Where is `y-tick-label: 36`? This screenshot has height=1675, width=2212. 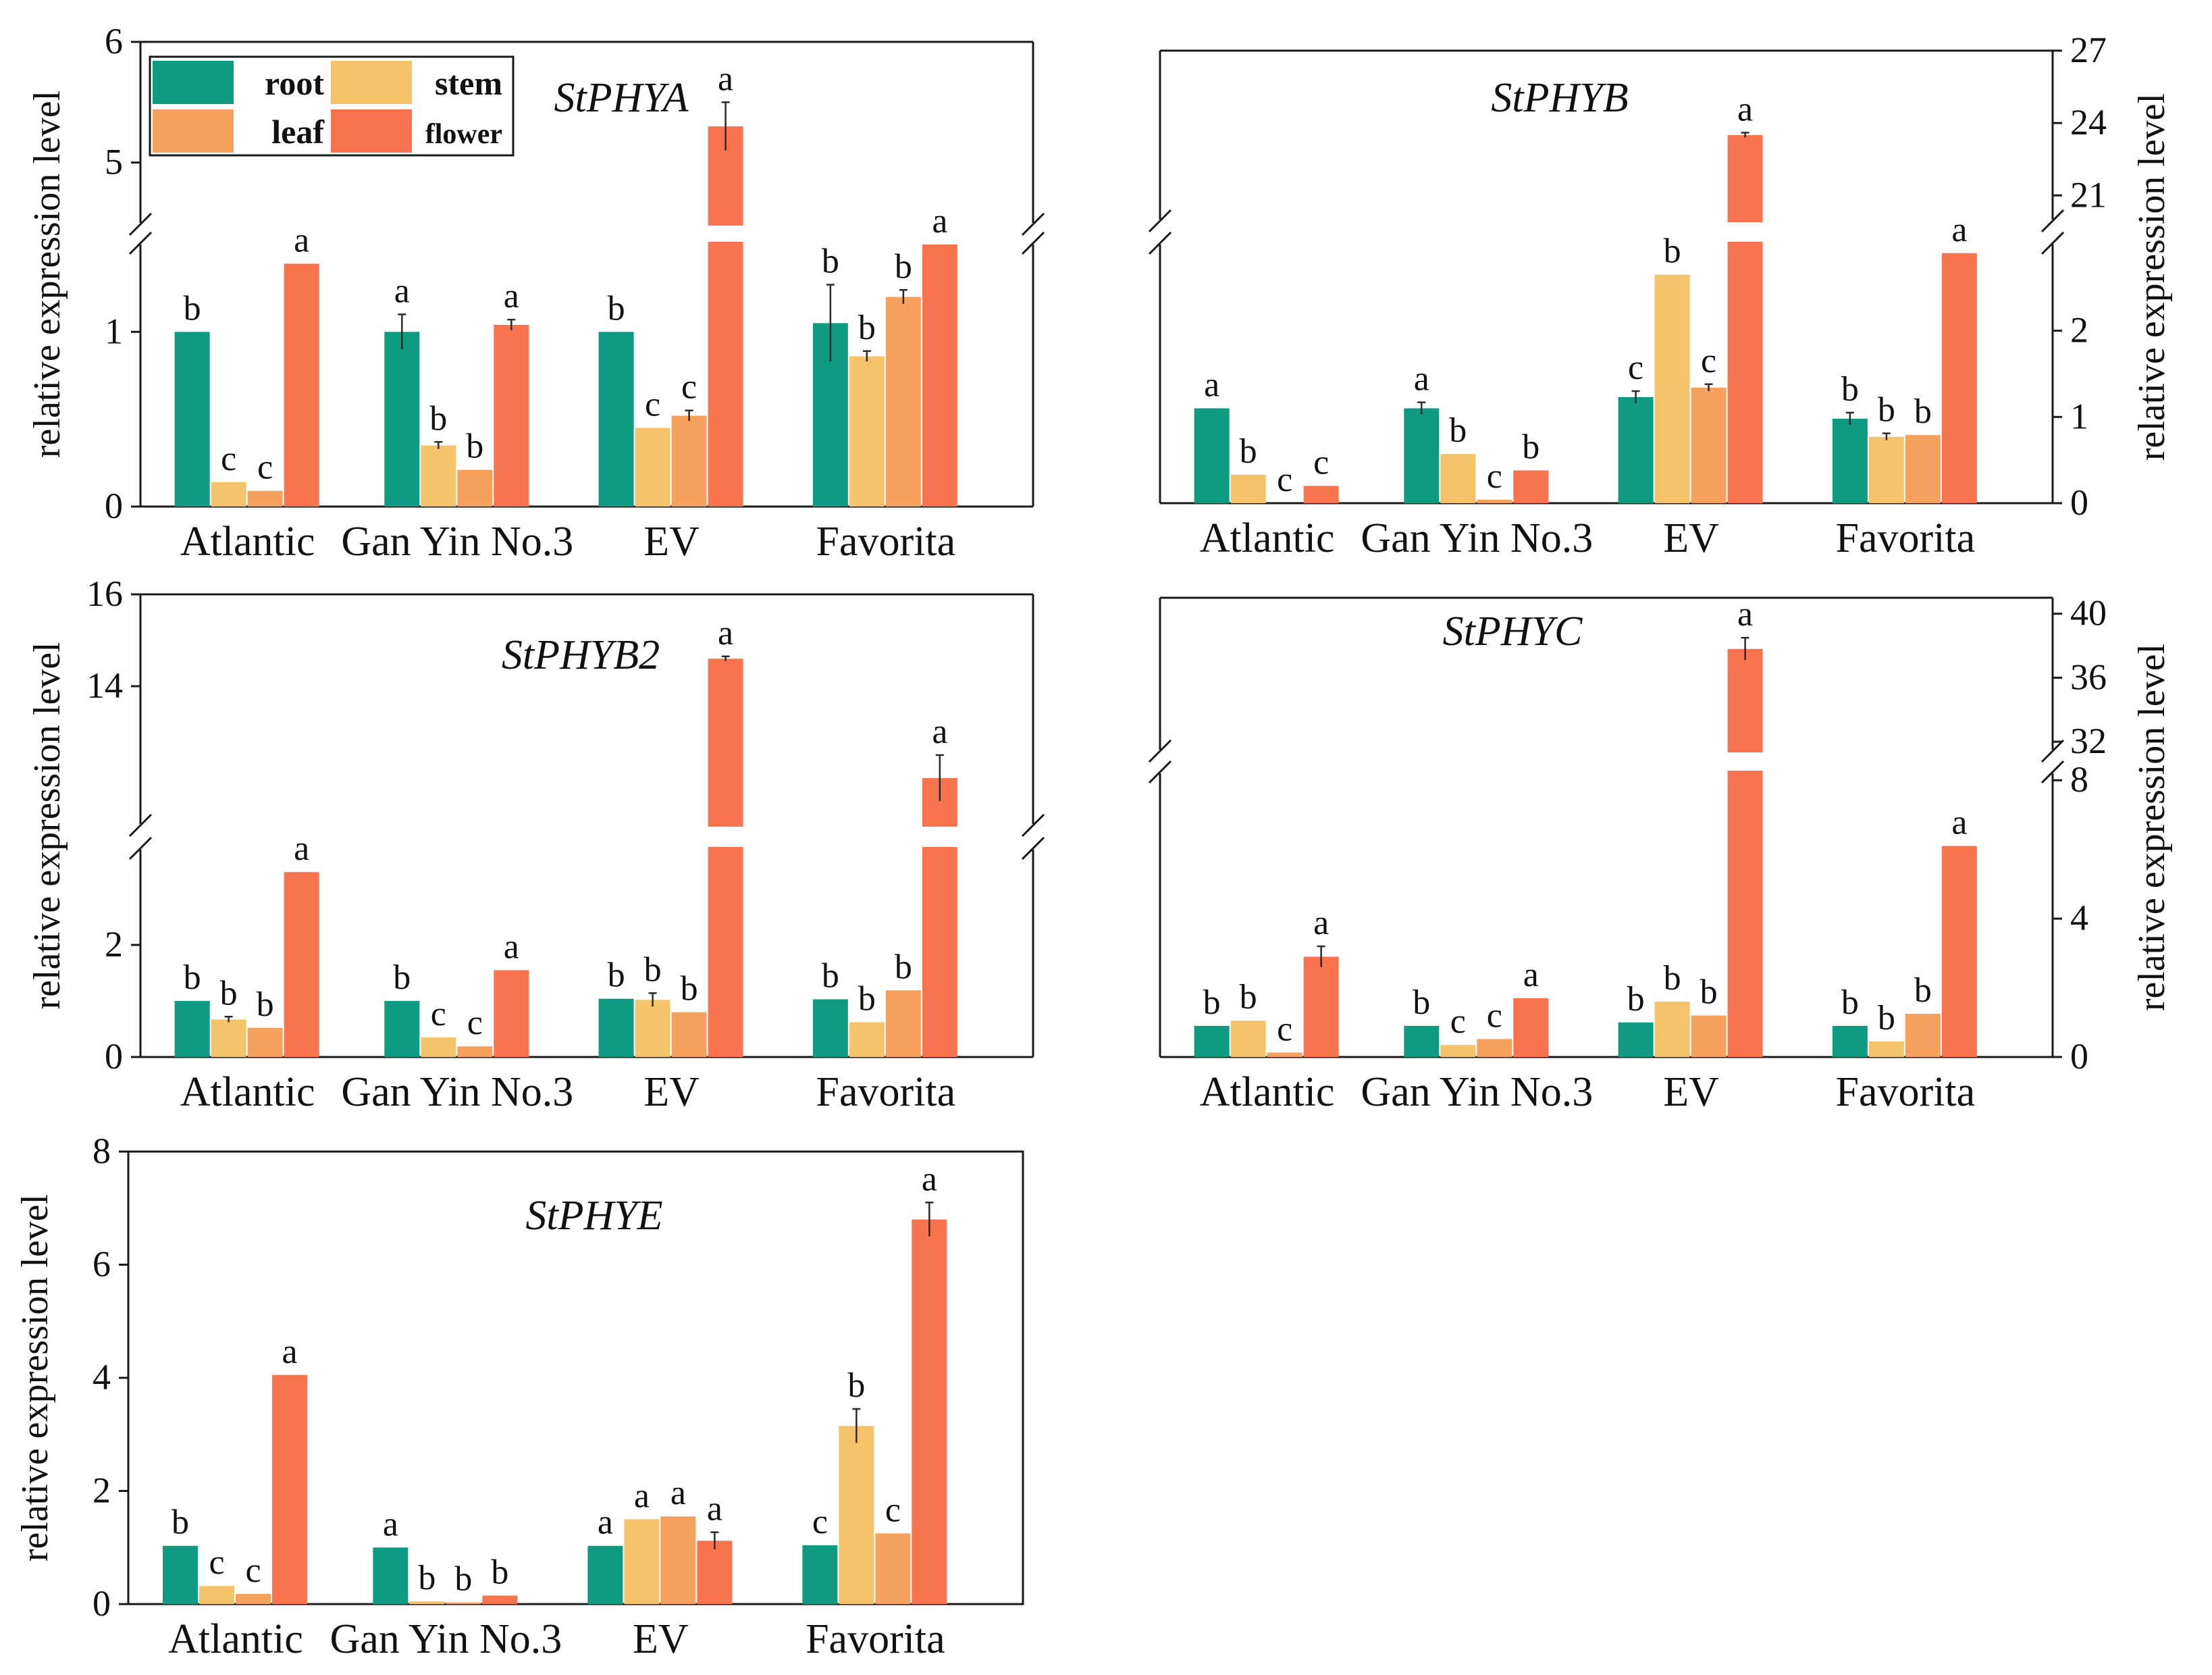 y-tick-label: 36 is located at coordinates (2088, 676).